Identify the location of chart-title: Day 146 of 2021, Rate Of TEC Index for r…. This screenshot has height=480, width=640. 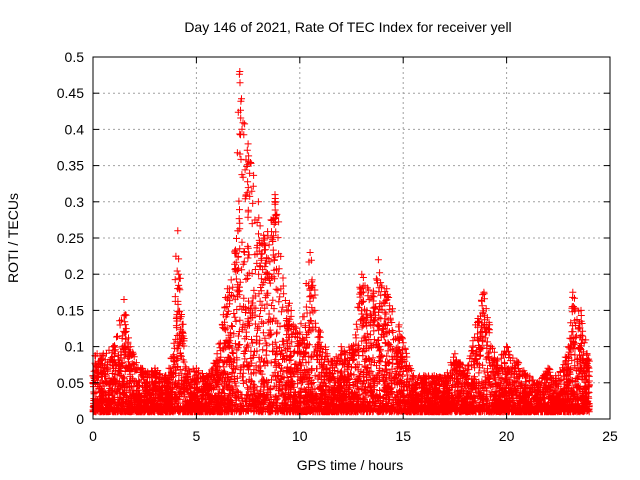
(347, 27).